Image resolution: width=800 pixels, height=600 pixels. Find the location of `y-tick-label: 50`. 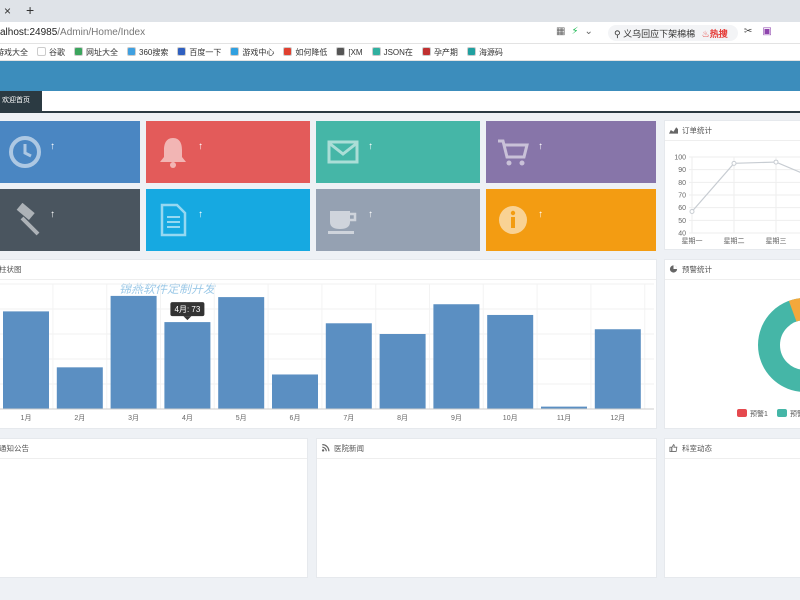

y-tick-label: 50 is located at coordinates (682, 221).